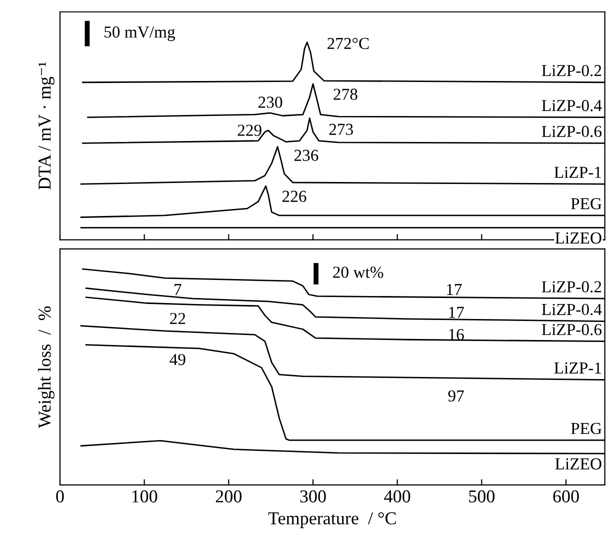 The height and width of the screenshot is (540, 606). I want to click on annotation: 236, so click(306, 155).